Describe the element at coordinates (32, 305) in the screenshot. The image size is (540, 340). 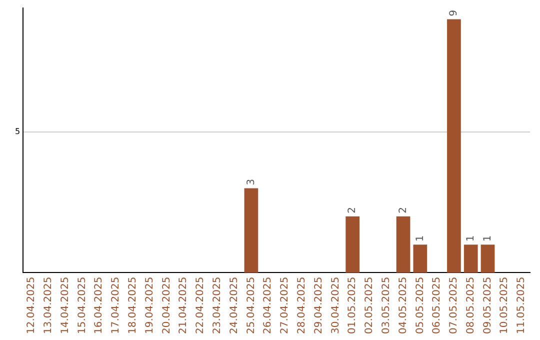
I see `x-tick-label: 12.04.2025` at that location.